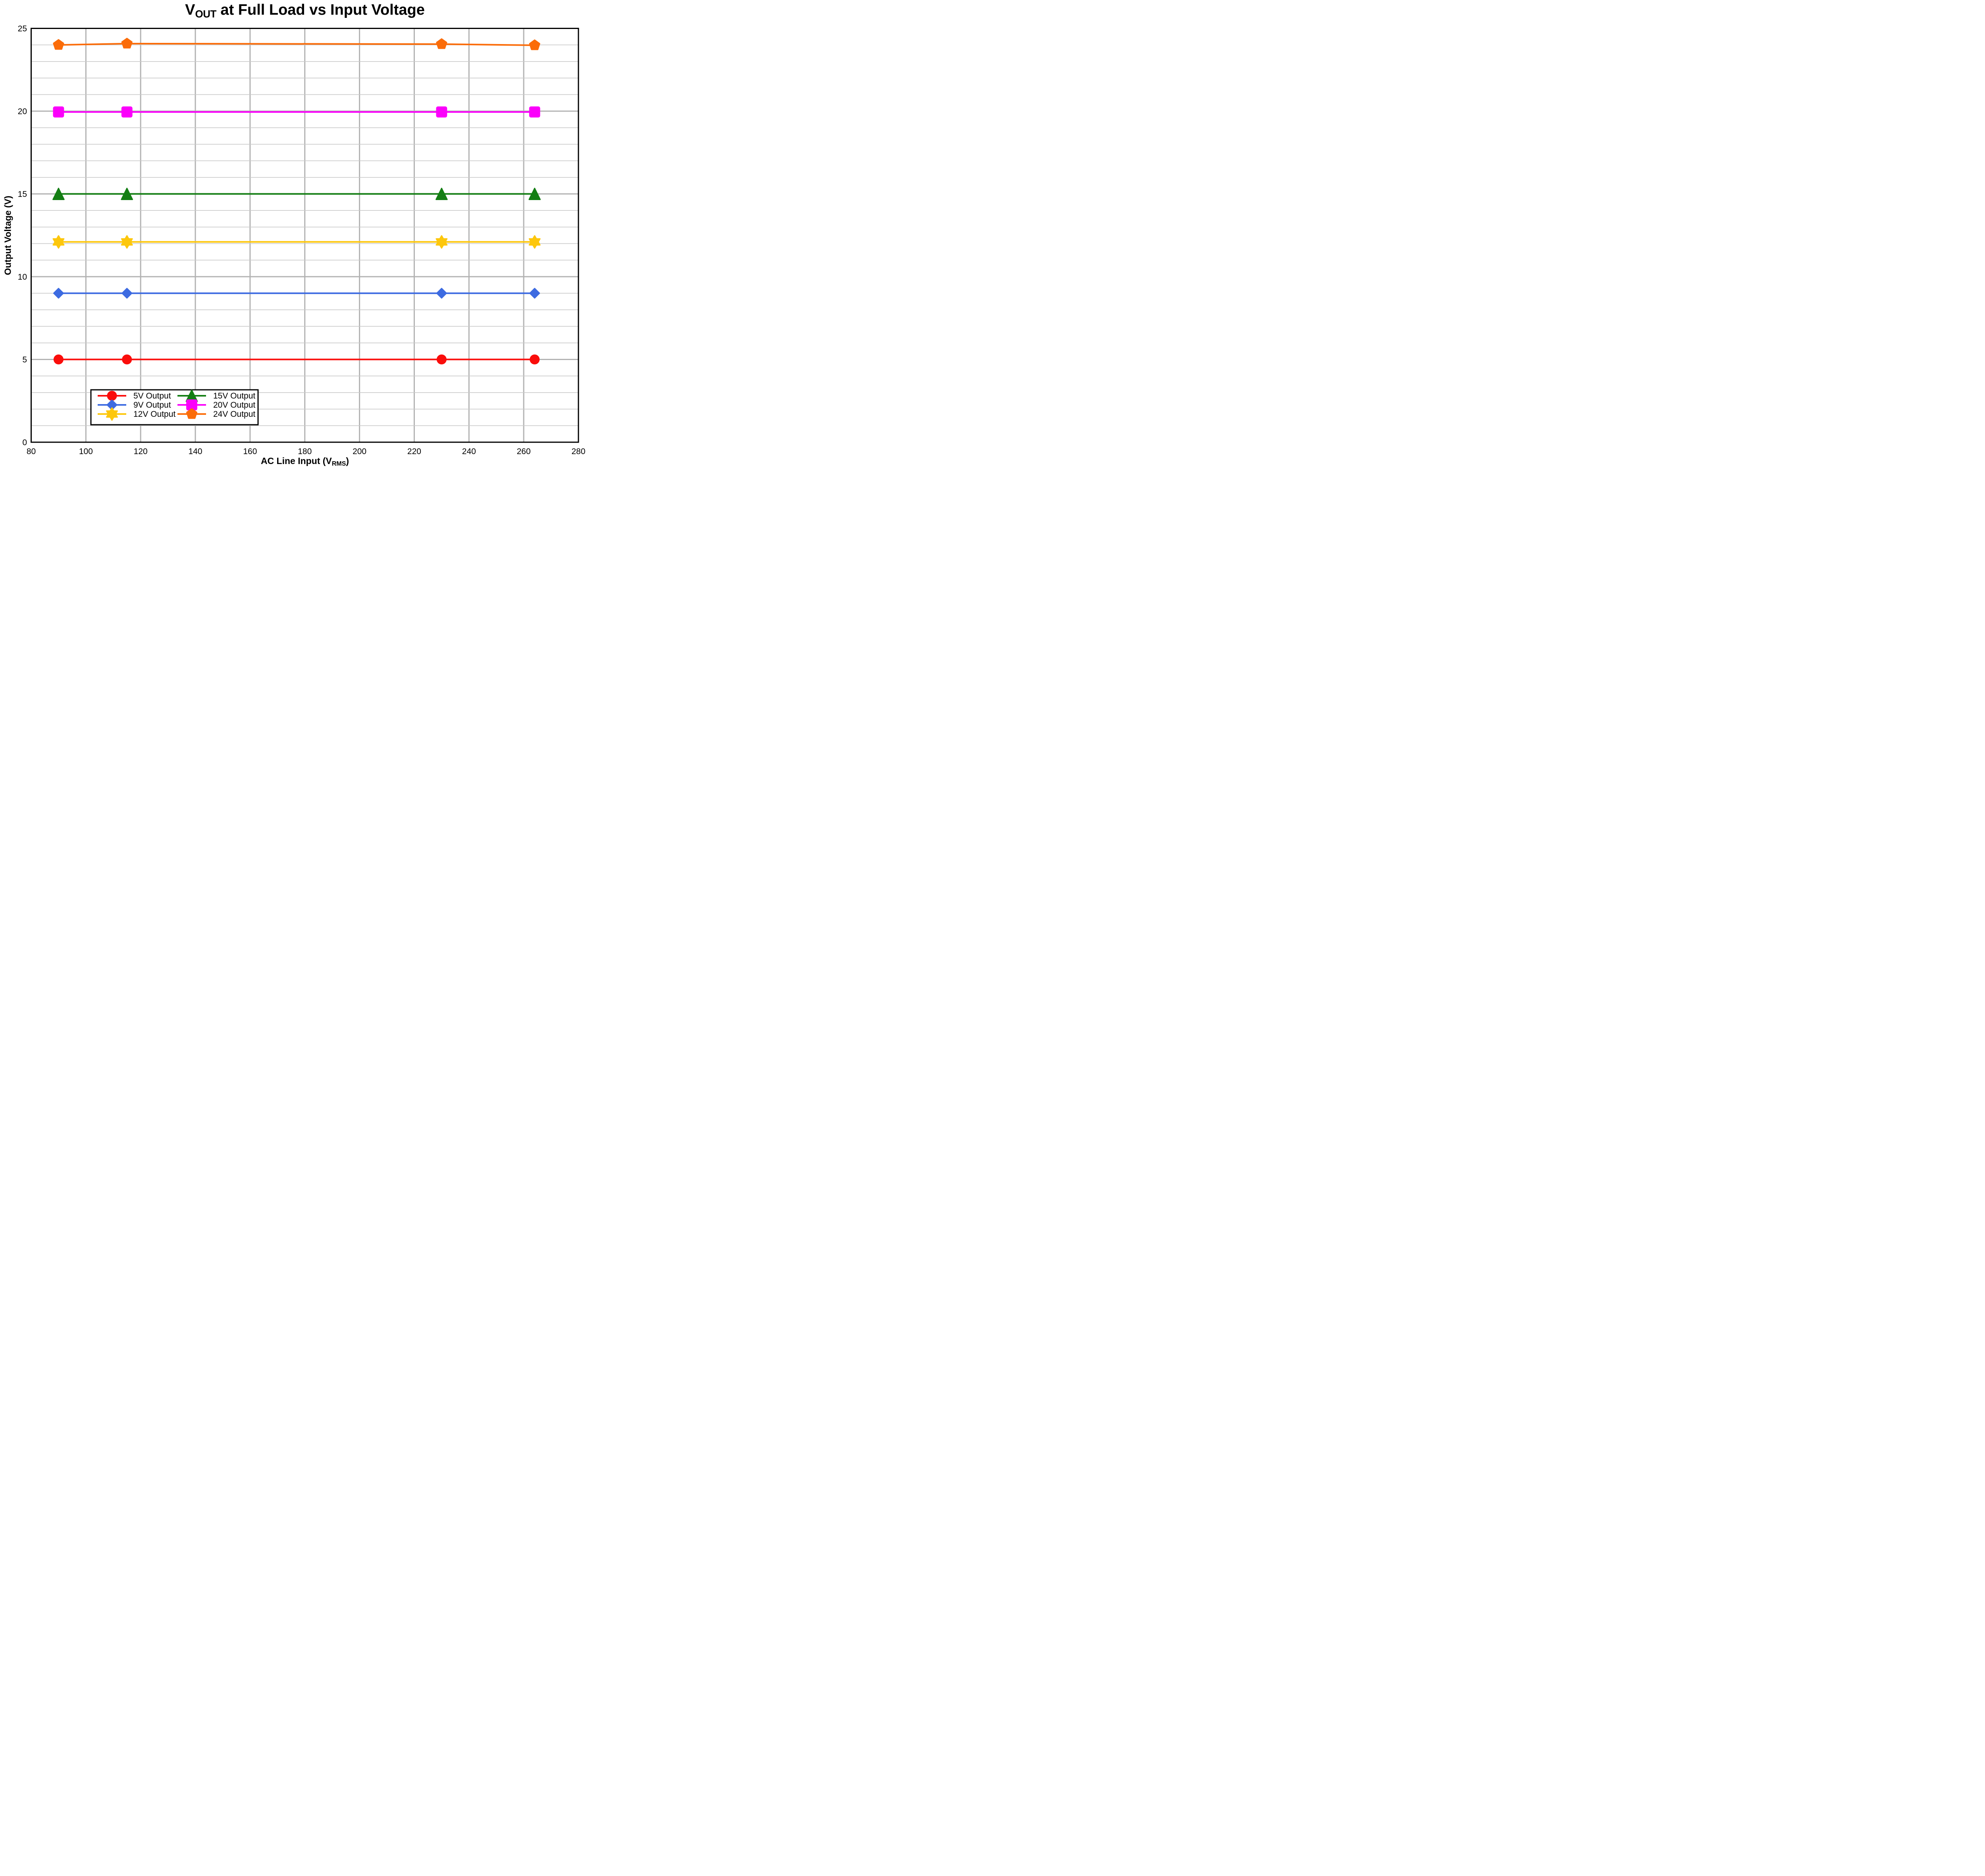 The image size is (1985, 1876). Describe the element at coordinates (22, 112) in the screenshot. I see `y-tick-label: 20` at that location.